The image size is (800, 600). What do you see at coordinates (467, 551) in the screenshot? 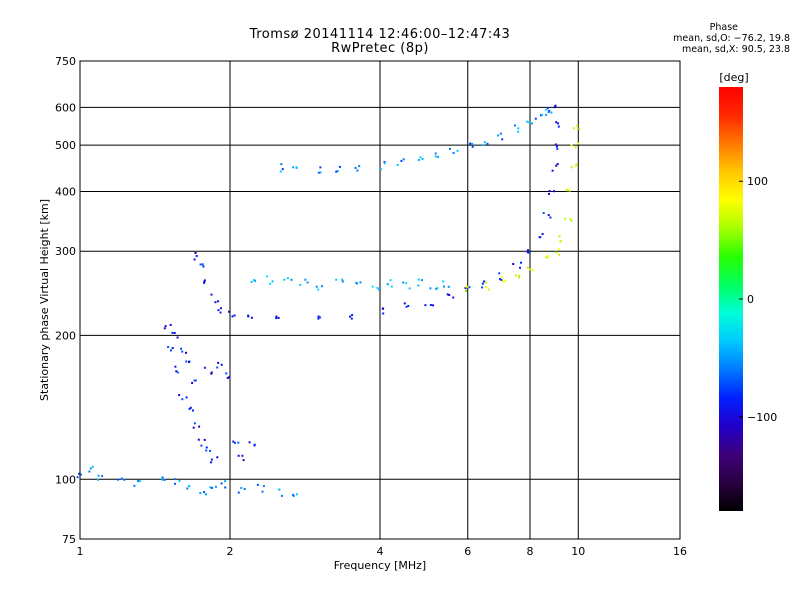
I see `x-tick-label: 6` at bounding box center [467, 551].